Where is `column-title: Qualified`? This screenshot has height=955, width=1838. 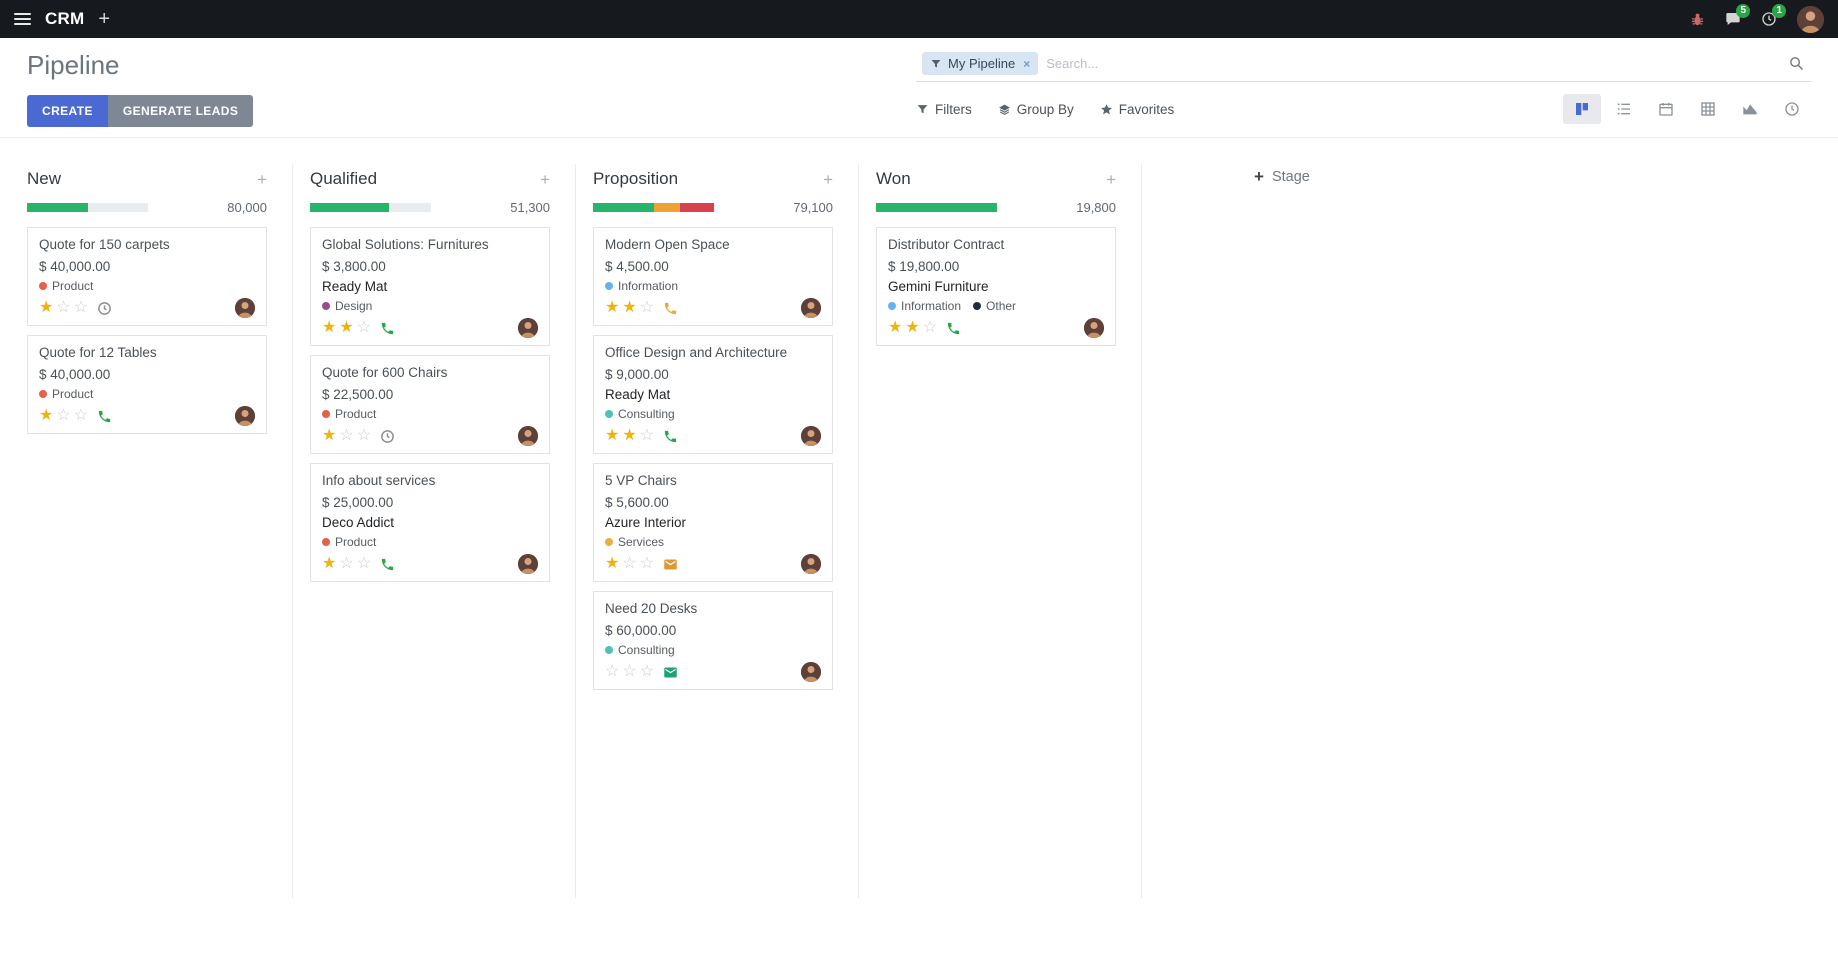
column-title: Qualified is located at coordinates (344, 178).